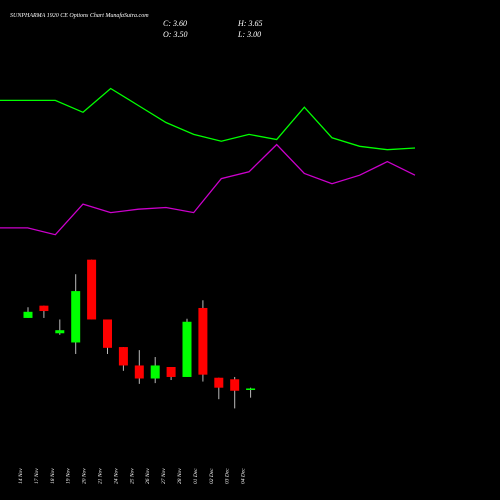 Image resolution: width=500 pixels, height=500 pixels. What do you see at coordinates (53, 476) in the screenshot?
I see `x-tick-label: 18 Nov` at bounding box center [53, 476].